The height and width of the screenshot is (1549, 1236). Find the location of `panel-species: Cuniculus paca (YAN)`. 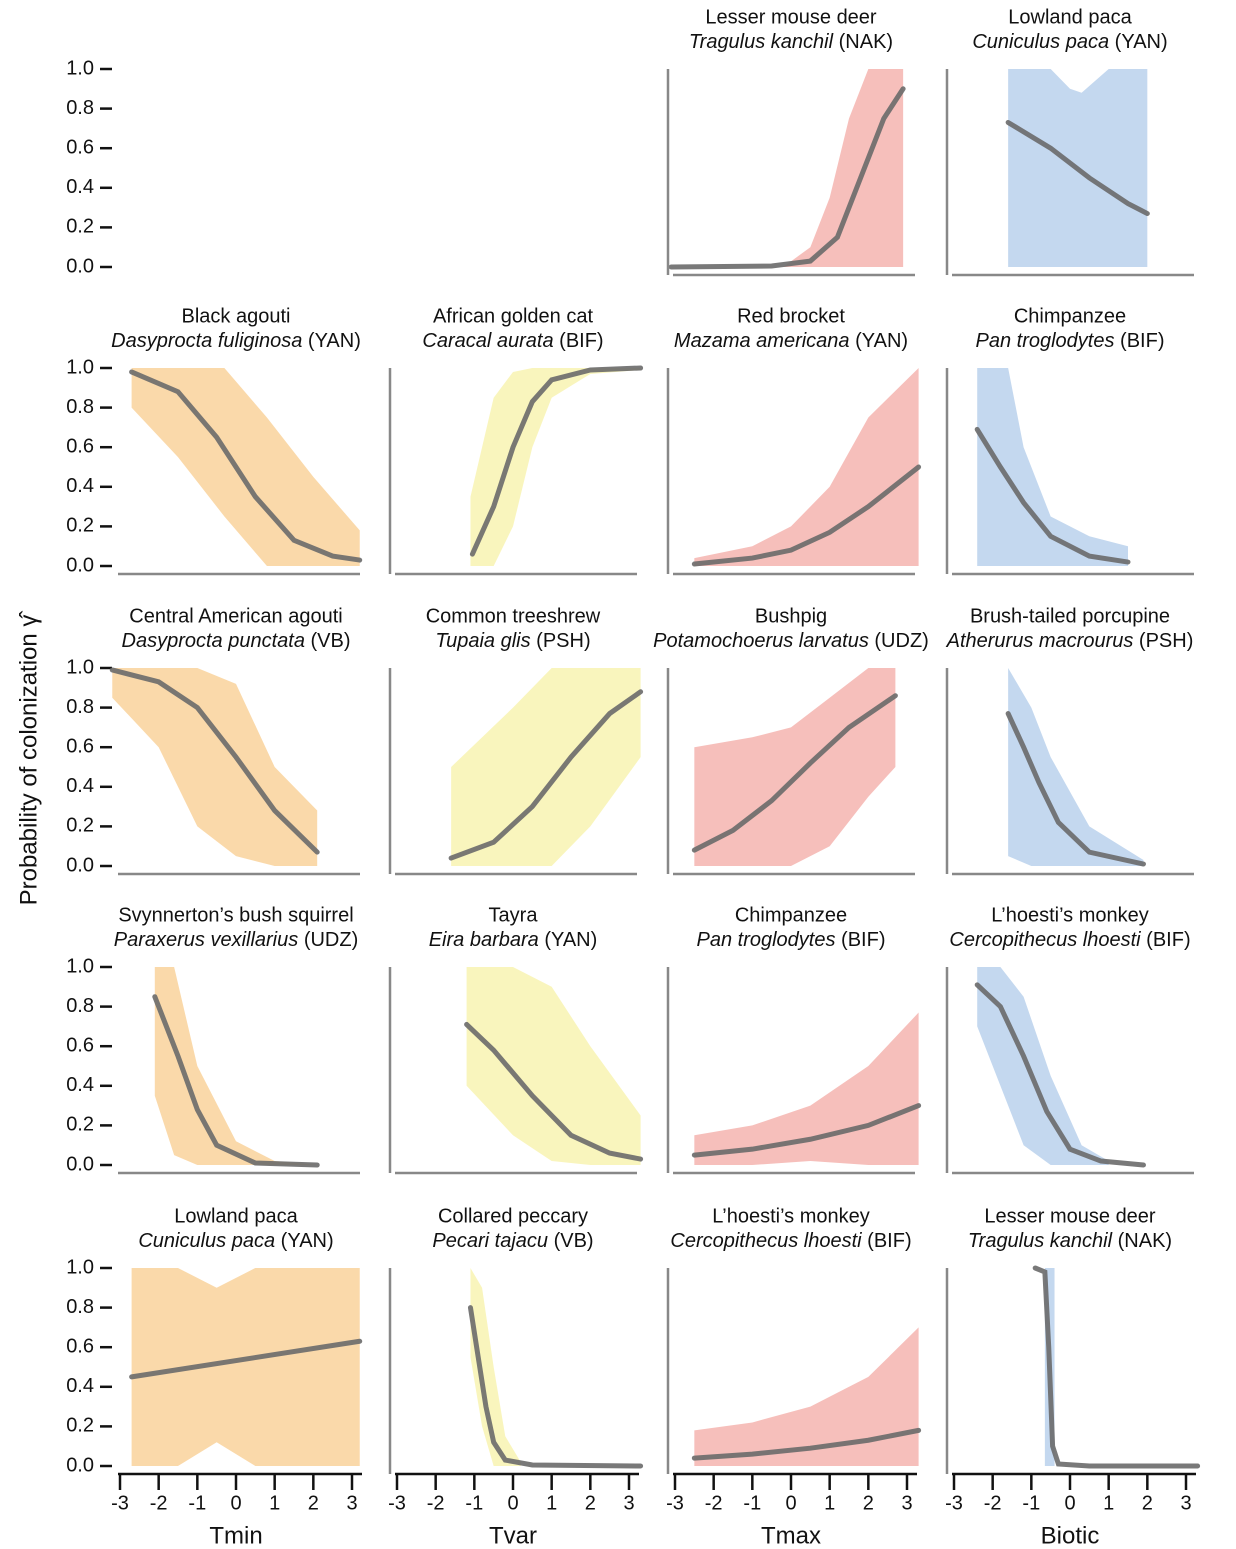

panel-species: Cuniculus paca (YAN) is located at coordinates (235, 1241).